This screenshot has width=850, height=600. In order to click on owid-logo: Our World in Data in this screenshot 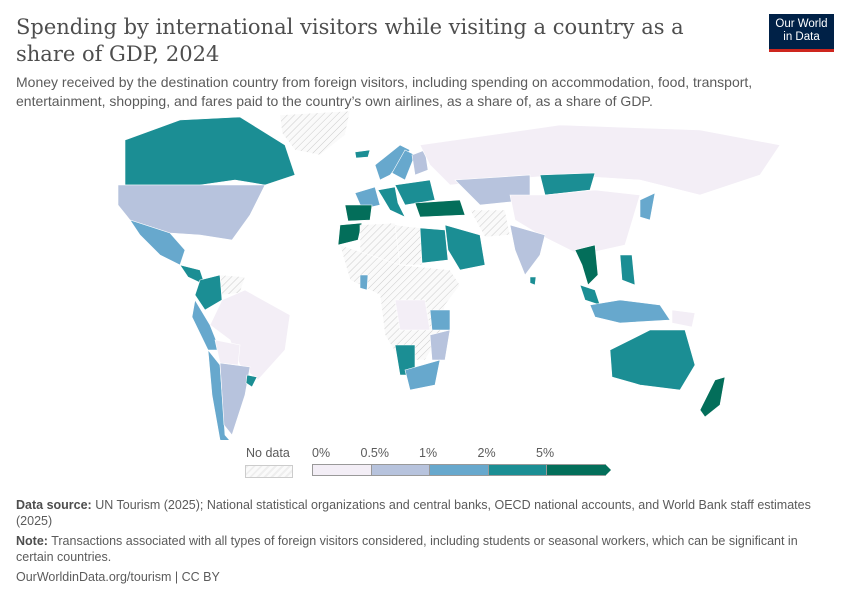, I will do `click(801, 33)`.